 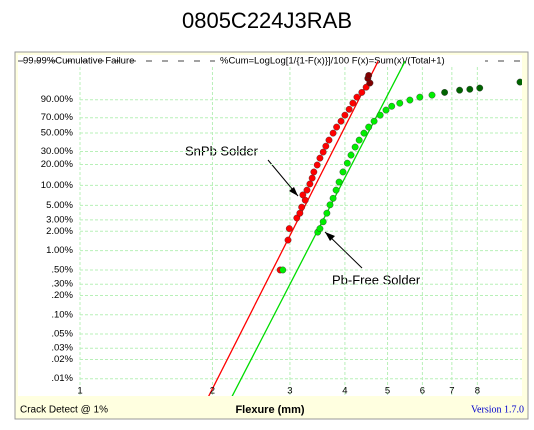 I want to click on y-tick-label: 99.99%Cumulative Failure, so click(x=78, y=61).